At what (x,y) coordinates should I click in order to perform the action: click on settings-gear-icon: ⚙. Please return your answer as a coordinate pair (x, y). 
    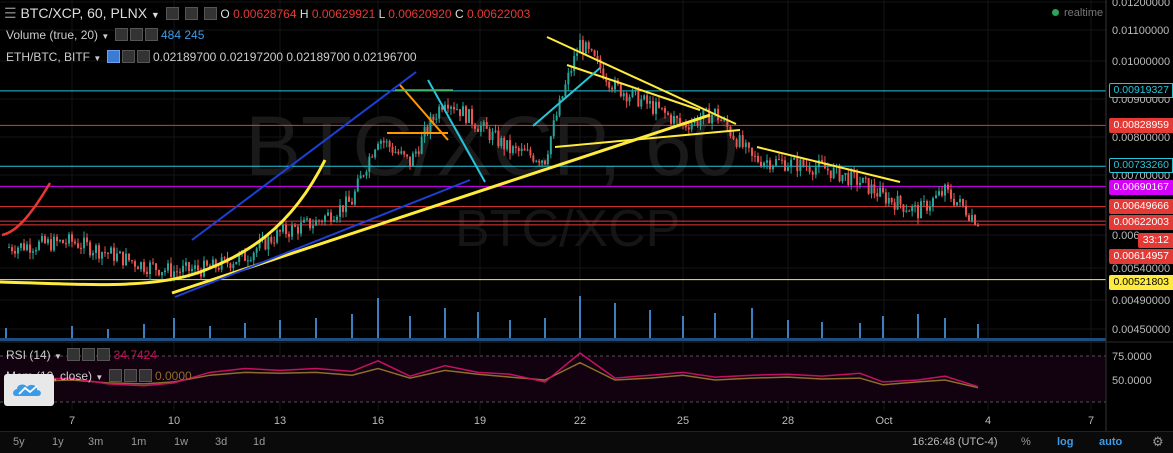
    Looking at the image, I should click on (1158, 441).